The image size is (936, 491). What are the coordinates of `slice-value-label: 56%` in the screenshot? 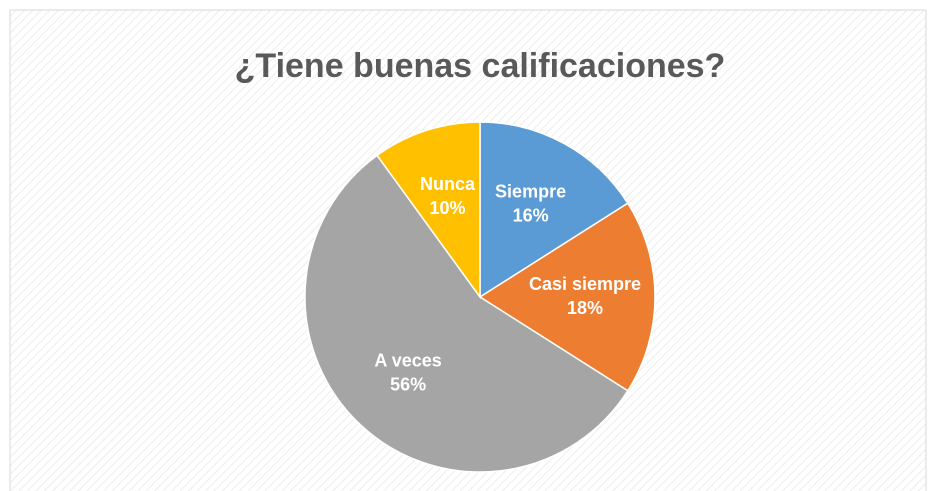 It's located at (408, 384).